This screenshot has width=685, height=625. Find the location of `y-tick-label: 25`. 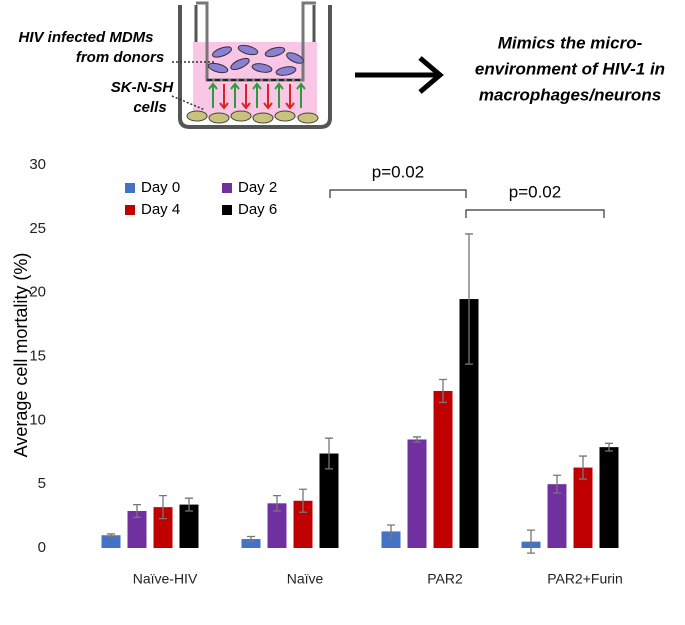

y-tick-label: 25 is located at coordinates (37, 228).